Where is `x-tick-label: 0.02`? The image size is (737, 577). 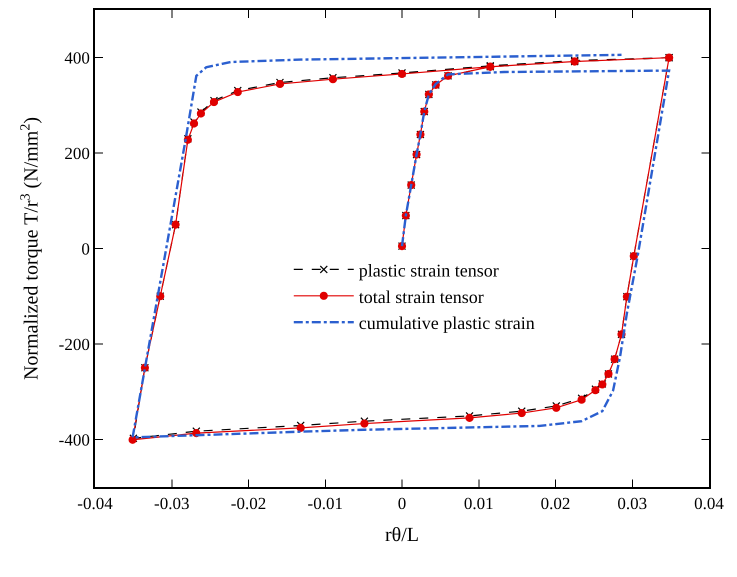
x-tick-label: 0.02 is located at coordinates (555, 504).